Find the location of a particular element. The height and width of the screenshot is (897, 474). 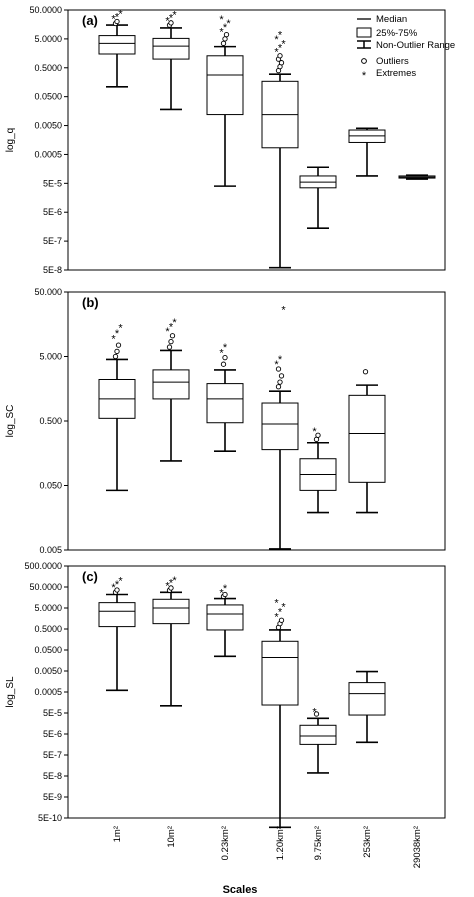

y-tick-label: 5.000 is located at coordinates (50, 357).